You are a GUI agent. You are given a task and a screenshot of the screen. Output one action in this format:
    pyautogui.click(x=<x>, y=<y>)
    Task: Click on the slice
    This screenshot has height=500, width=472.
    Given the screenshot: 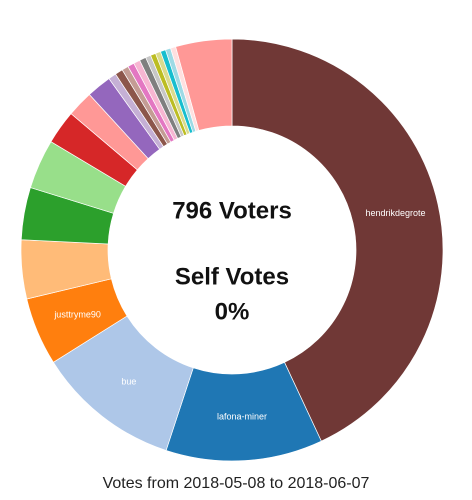 What is the action you would take?
    pyautogui.click(x=204, y=84)
    